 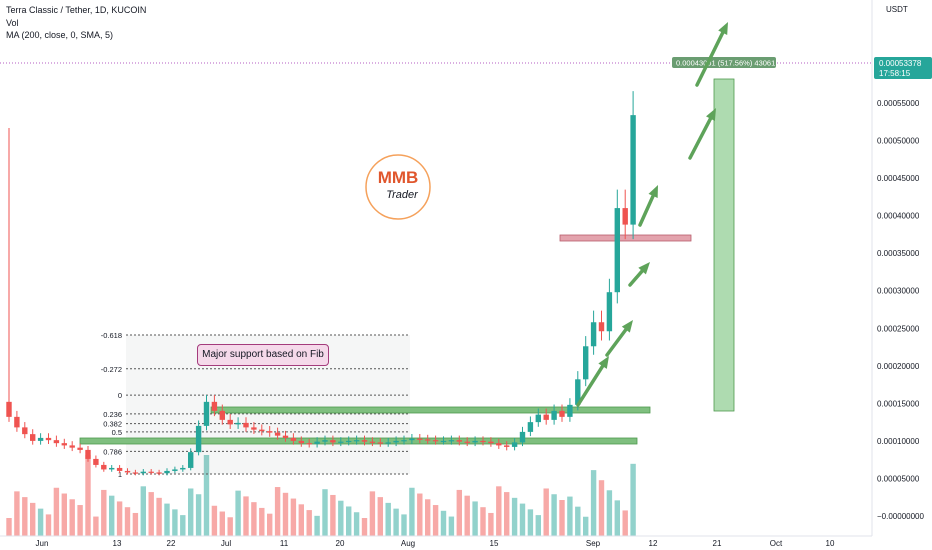 I want to click on time-tick-label: 10, so click(x=830, y=543).